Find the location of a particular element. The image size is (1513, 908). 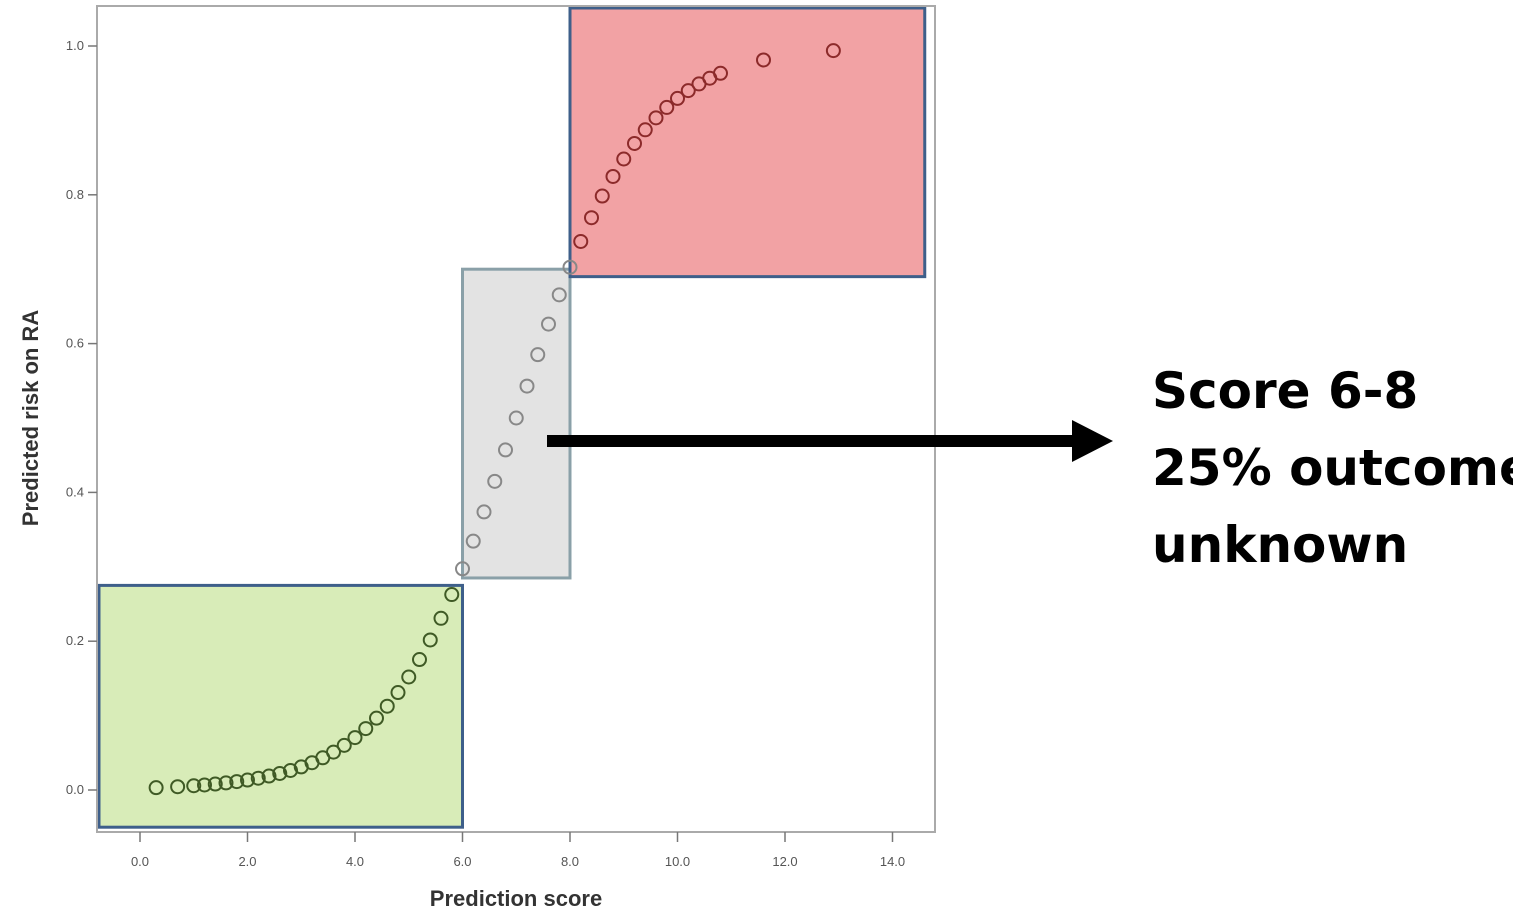

x-axis-title: Prediction score is located at coordinates (516, 897).